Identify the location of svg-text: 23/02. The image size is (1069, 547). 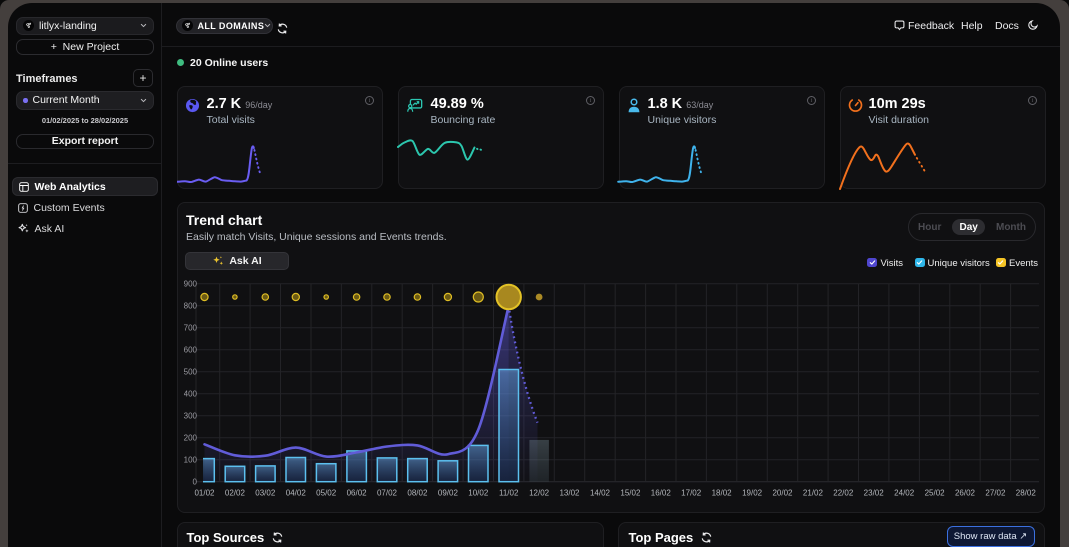
(874, 493).